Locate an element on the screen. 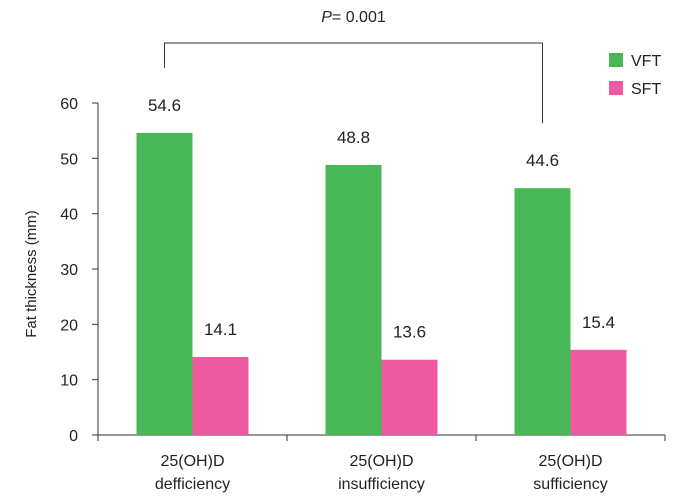 The width and height of the screenshot is (676, 501). data-label-vft-0: 54.6 is located at coordinates (164, 105).